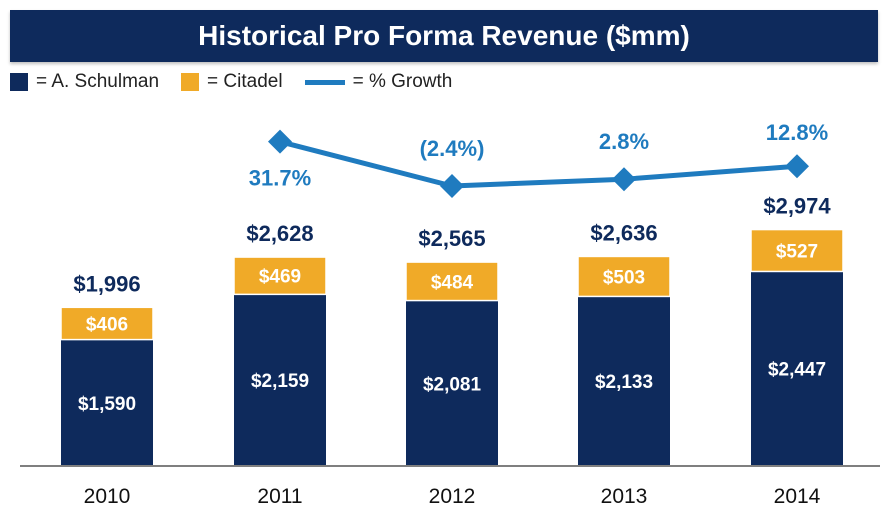 The width and height of the screenshot is (889, 521). Describe the element at coordinates (279, 233) in the screenshot. I see `label-total-2011: $2,628` at that location.